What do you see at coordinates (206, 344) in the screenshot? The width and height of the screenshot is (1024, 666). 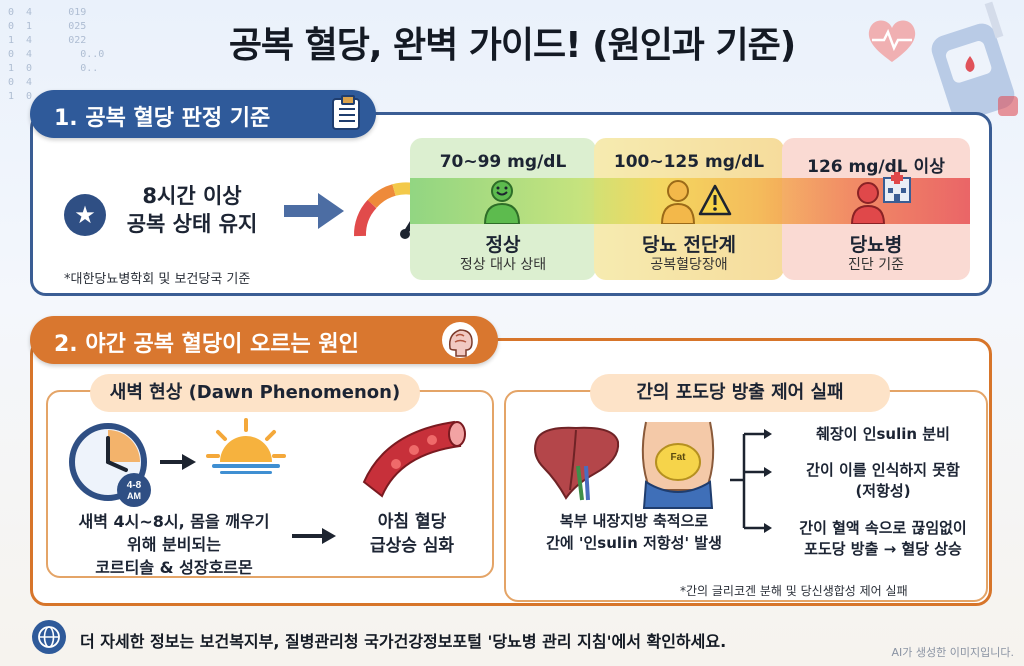 I see `section2-heading-text: 2. 야간 공복 혈당이 오르는 원인` at bounding box center [206, 344].